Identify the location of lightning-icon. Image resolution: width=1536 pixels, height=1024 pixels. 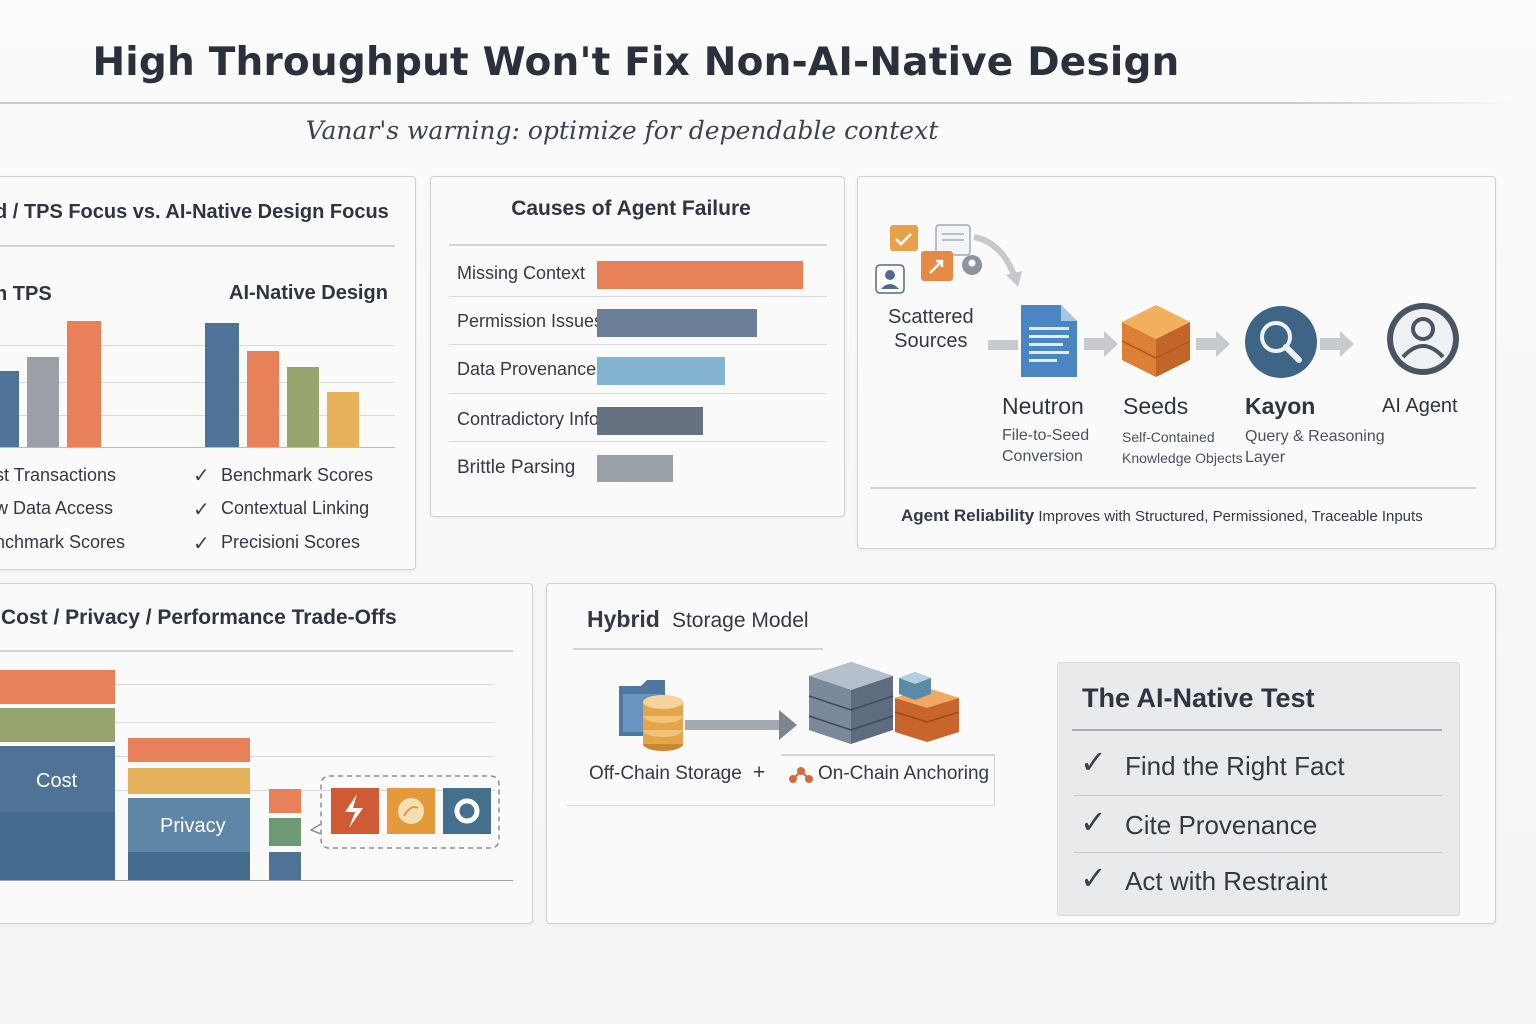
(355, 811).